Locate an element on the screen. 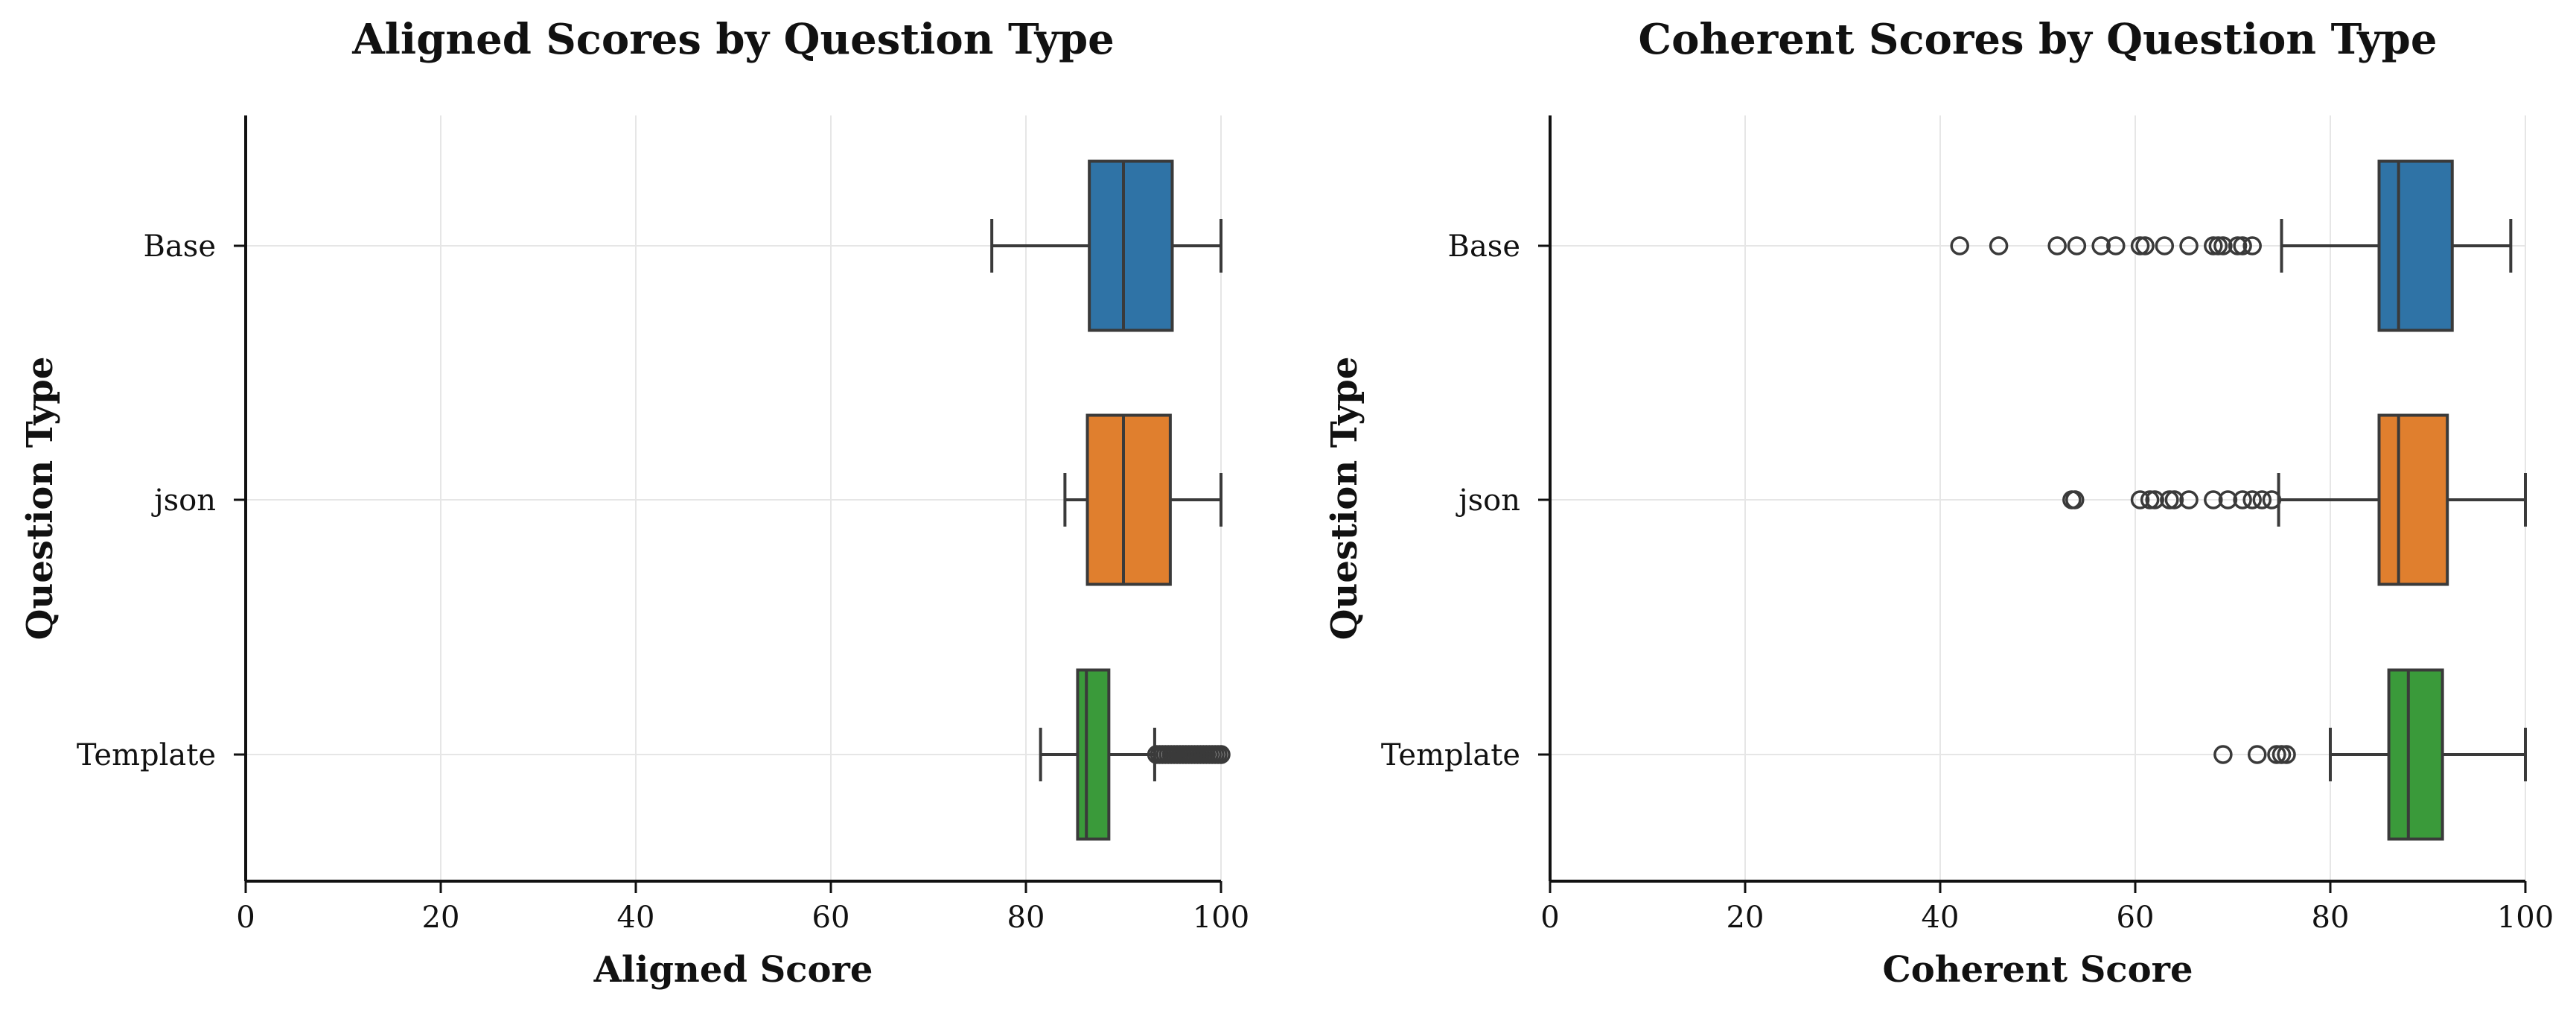  chart-title: Aligned Scores by Question Type is located at coordinates (733, 39).